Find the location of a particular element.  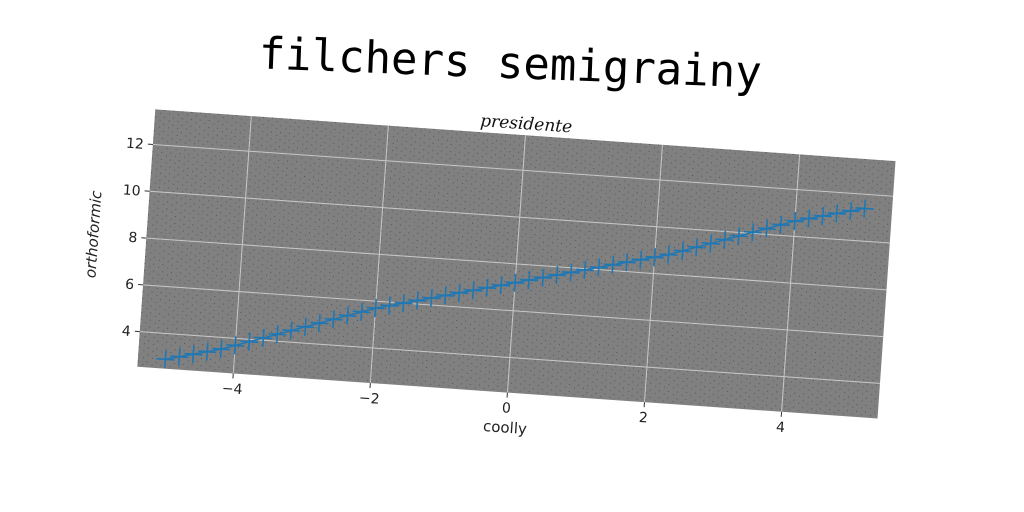

x-tick-label: −2 is located at coordinates (369, 398).